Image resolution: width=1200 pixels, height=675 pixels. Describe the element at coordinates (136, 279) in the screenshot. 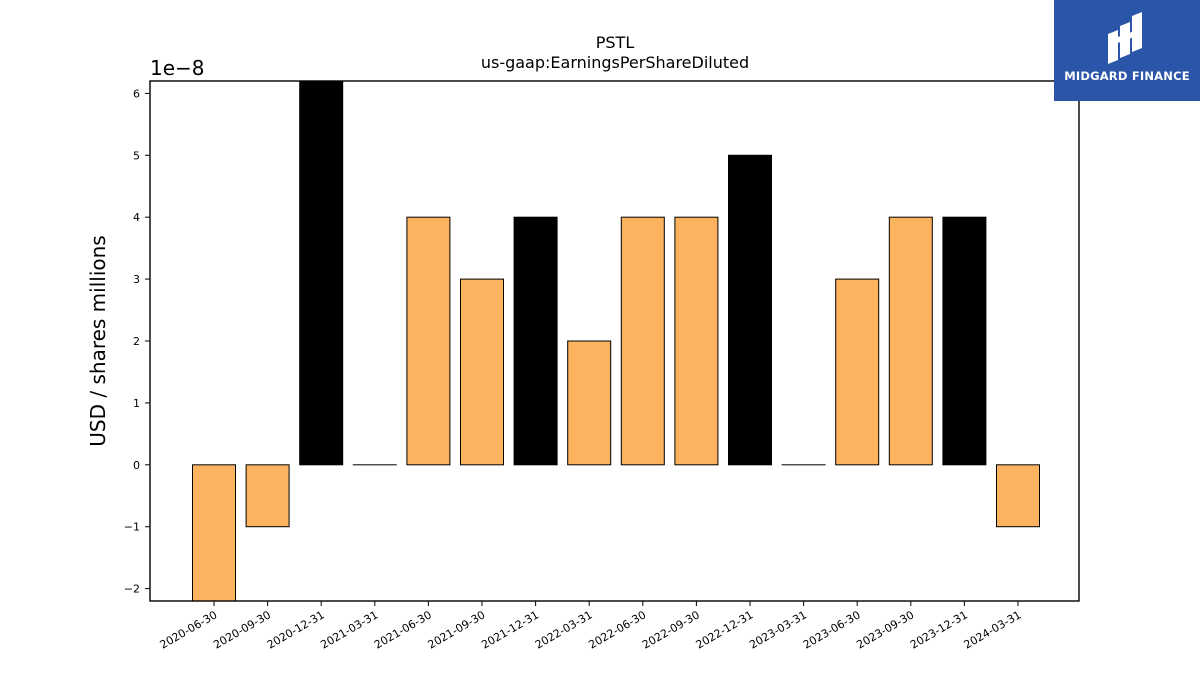

I see `y-tick-label: 3` at that location.